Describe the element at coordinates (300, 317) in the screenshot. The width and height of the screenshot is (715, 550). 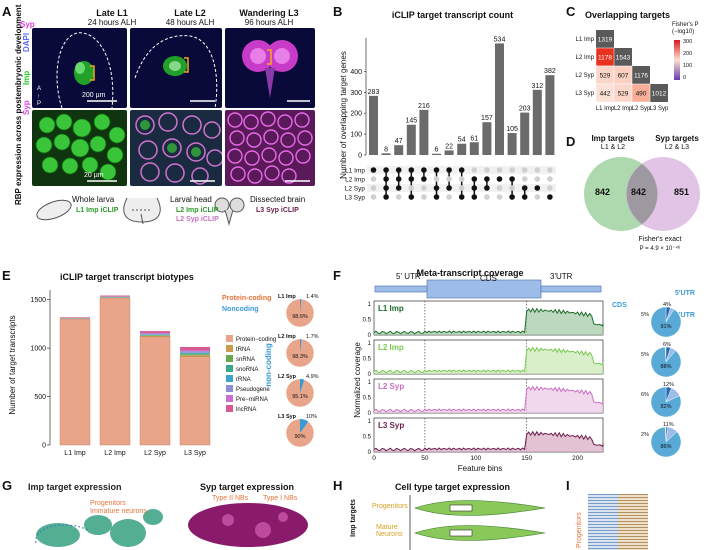
I see `biotype-pie-pc-pct: 98.6%` at that location.